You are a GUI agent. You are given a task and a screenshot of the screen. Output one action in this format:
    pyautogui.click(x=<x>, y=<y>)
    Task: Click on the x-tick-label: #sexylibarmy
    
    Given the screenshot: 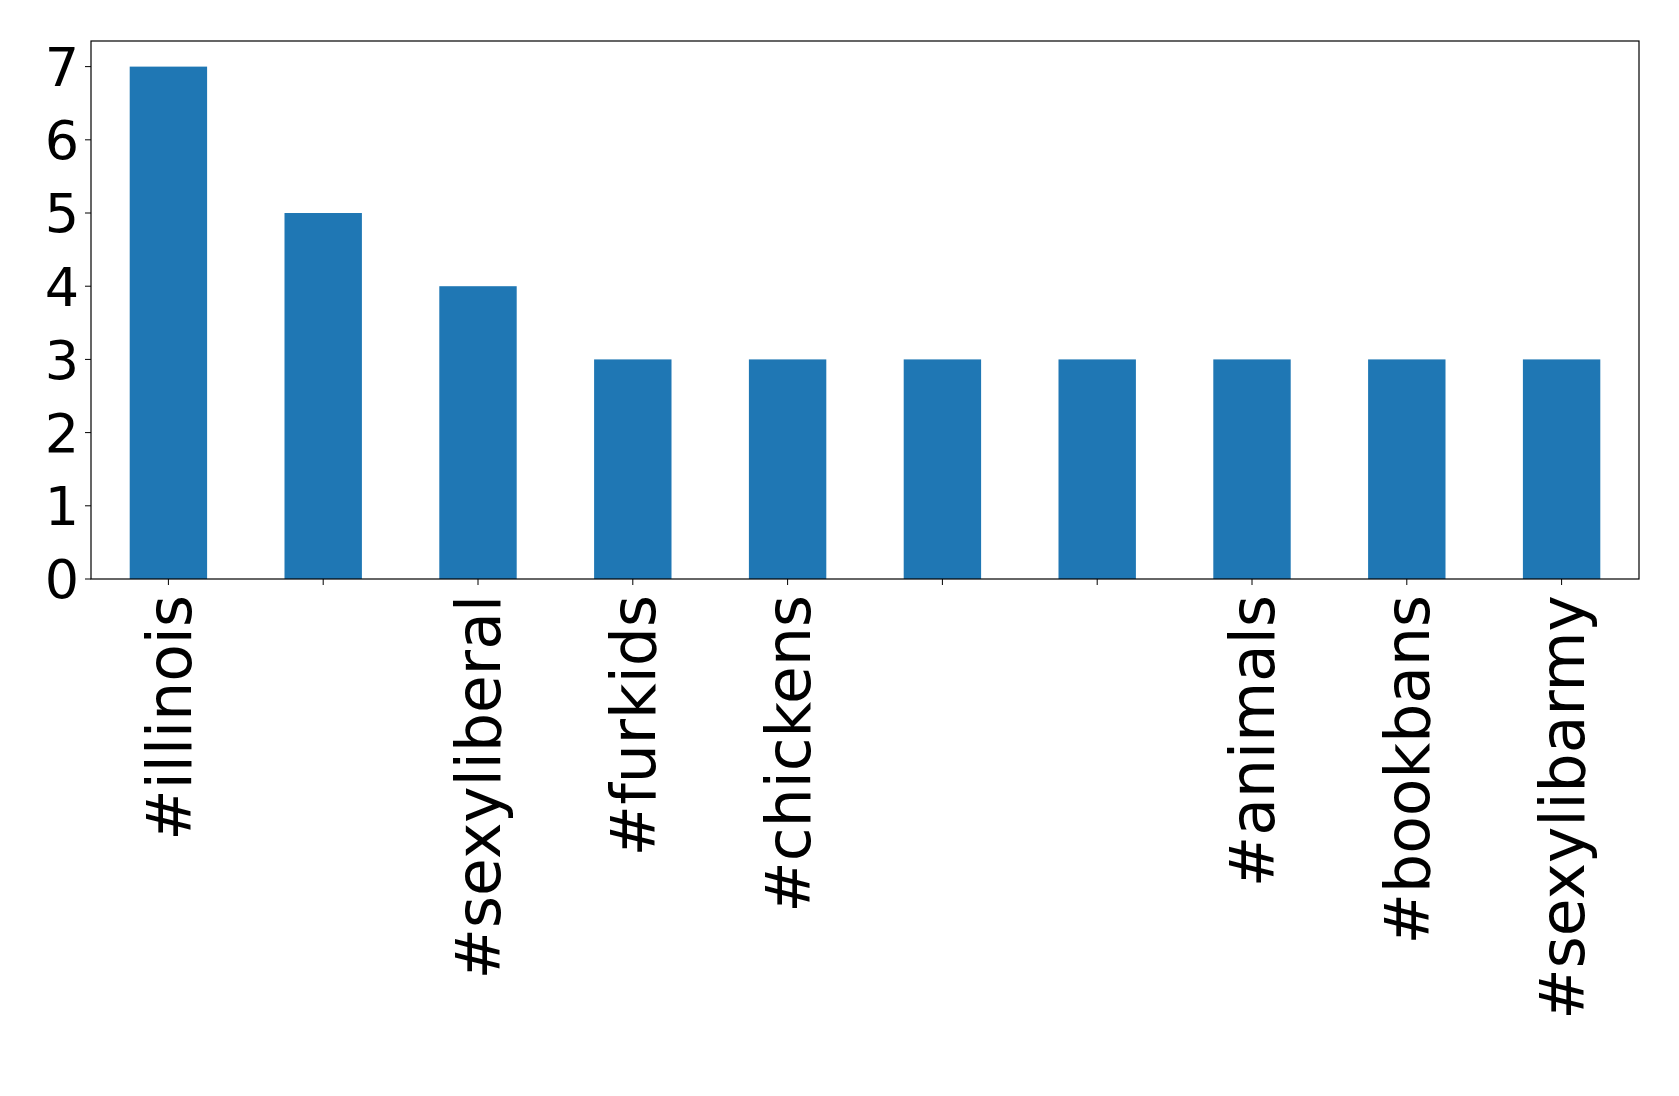 What is the action you would take?
    pyautogui.click(x=1562, y=807)
    